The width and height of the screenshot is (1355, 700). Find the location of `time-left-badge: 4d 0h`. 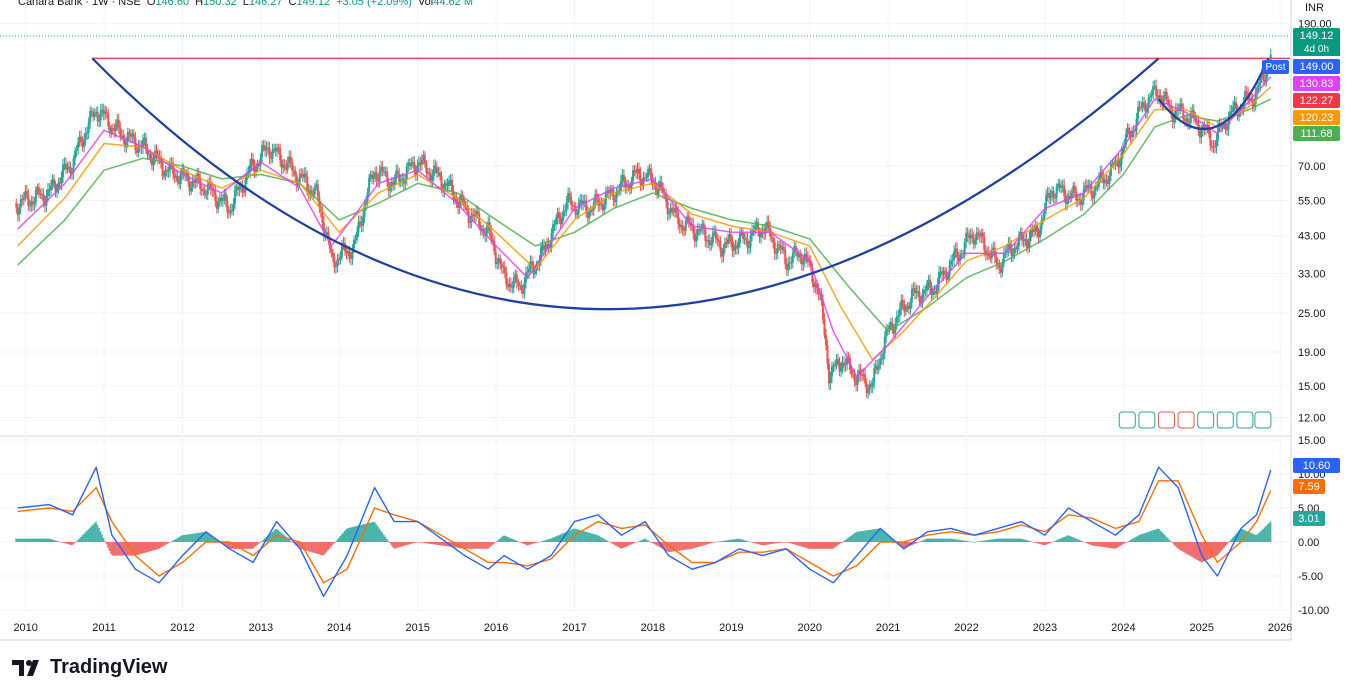

time-left-badge: 4d 0h is located at coordinates (1316, 49).